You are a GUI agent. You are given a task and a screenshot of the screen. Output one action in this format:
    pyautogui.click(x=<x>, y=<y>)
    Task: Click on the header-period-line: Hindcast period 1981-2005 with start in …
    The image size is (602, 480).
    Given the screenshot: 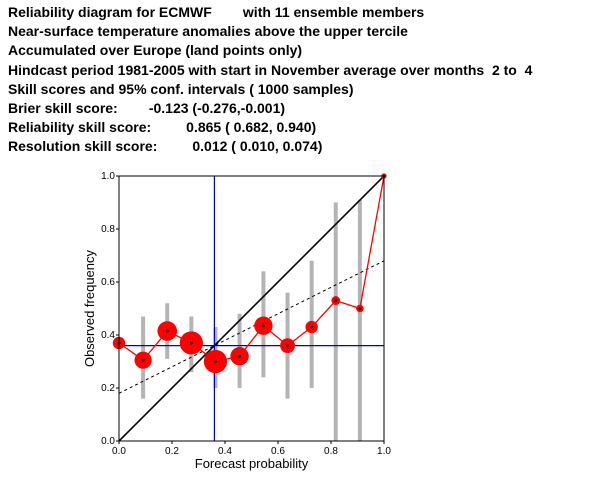 What is the action you would take?
    pyautogui.click(x=270, y=69)
    